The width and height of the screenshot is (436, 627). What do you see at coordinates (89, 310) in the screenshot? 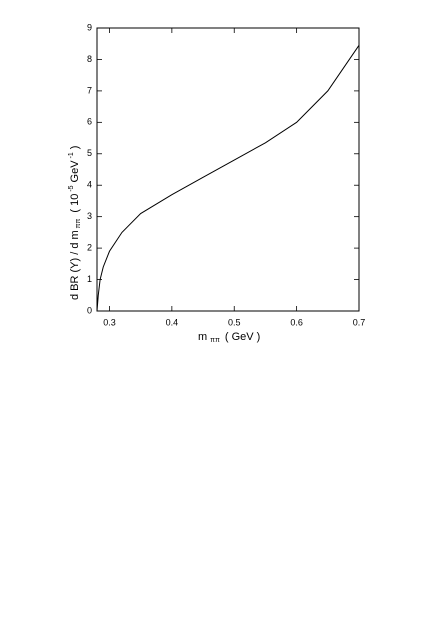
I see `y-tick-label: 0` at bounding box center [89, 310].